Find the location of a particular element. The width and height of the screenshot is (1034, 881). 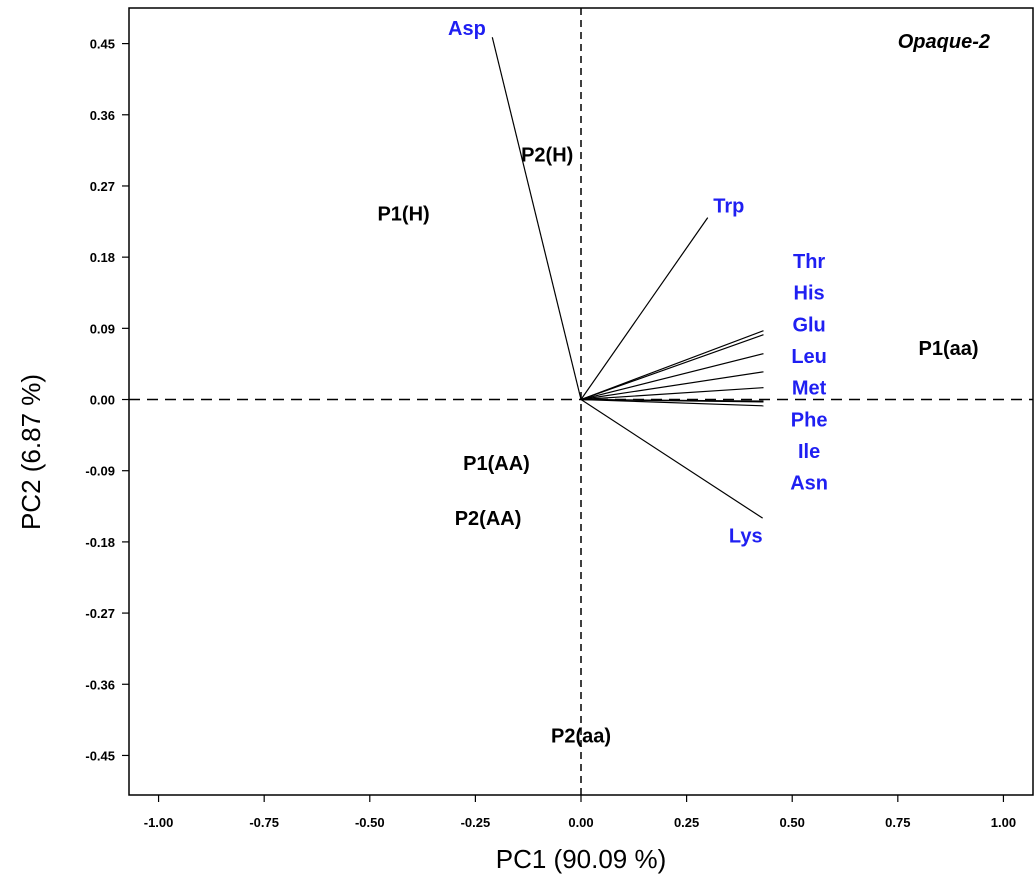

x-tick-label: 0.00 is located at coordinates (580, 822).